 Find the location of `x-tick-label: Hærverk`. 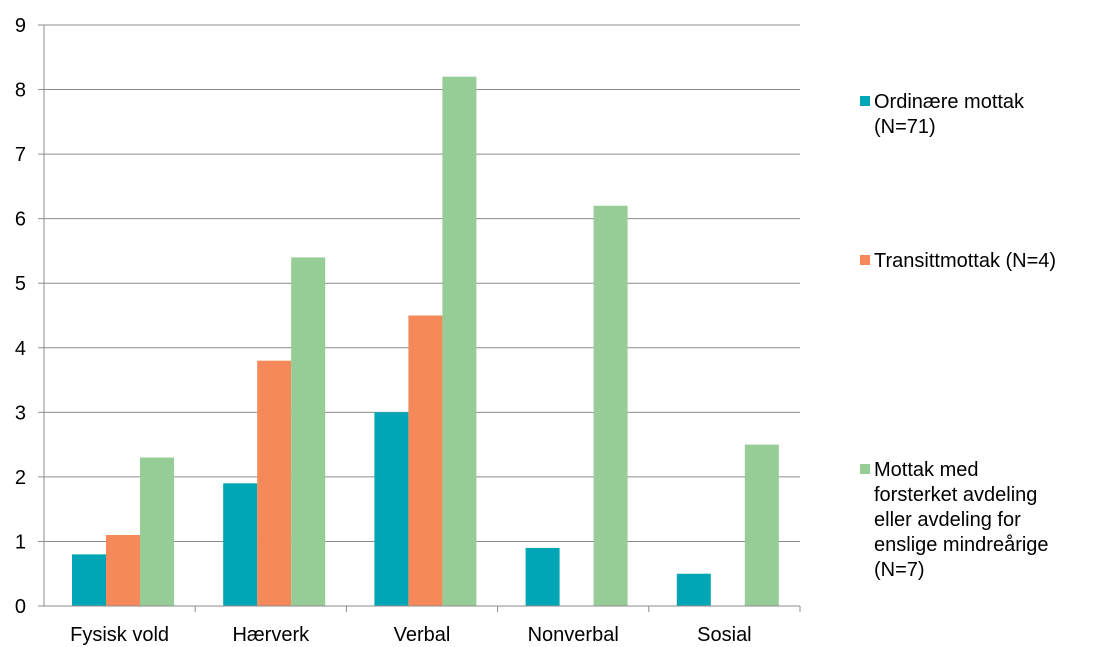

x-tick-label: Hærverk is located at coordinates (271, 635).